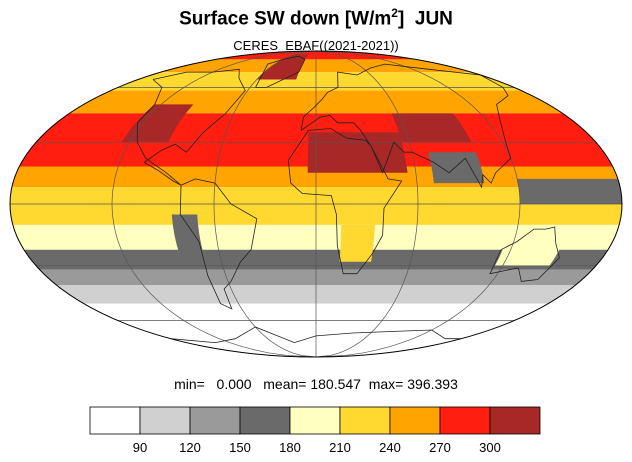 The image size is (632, 462). Describe the element at coordinates (285, 384) in the screenshot. I see `stat-mean-label: mean=` at that location.